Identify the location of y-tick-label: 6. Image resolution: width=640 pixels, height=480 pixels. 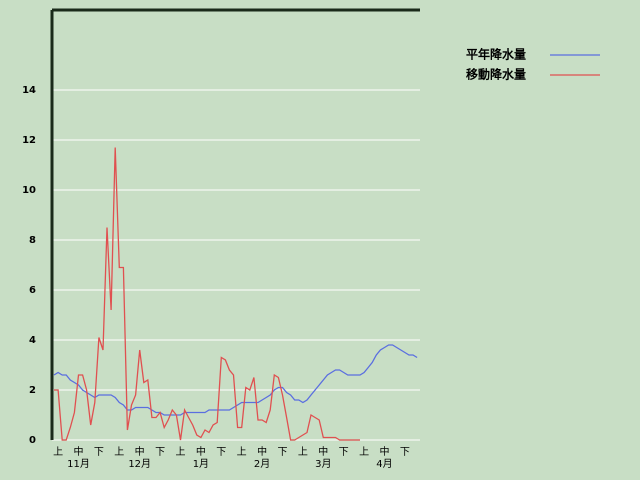
(32, 290).